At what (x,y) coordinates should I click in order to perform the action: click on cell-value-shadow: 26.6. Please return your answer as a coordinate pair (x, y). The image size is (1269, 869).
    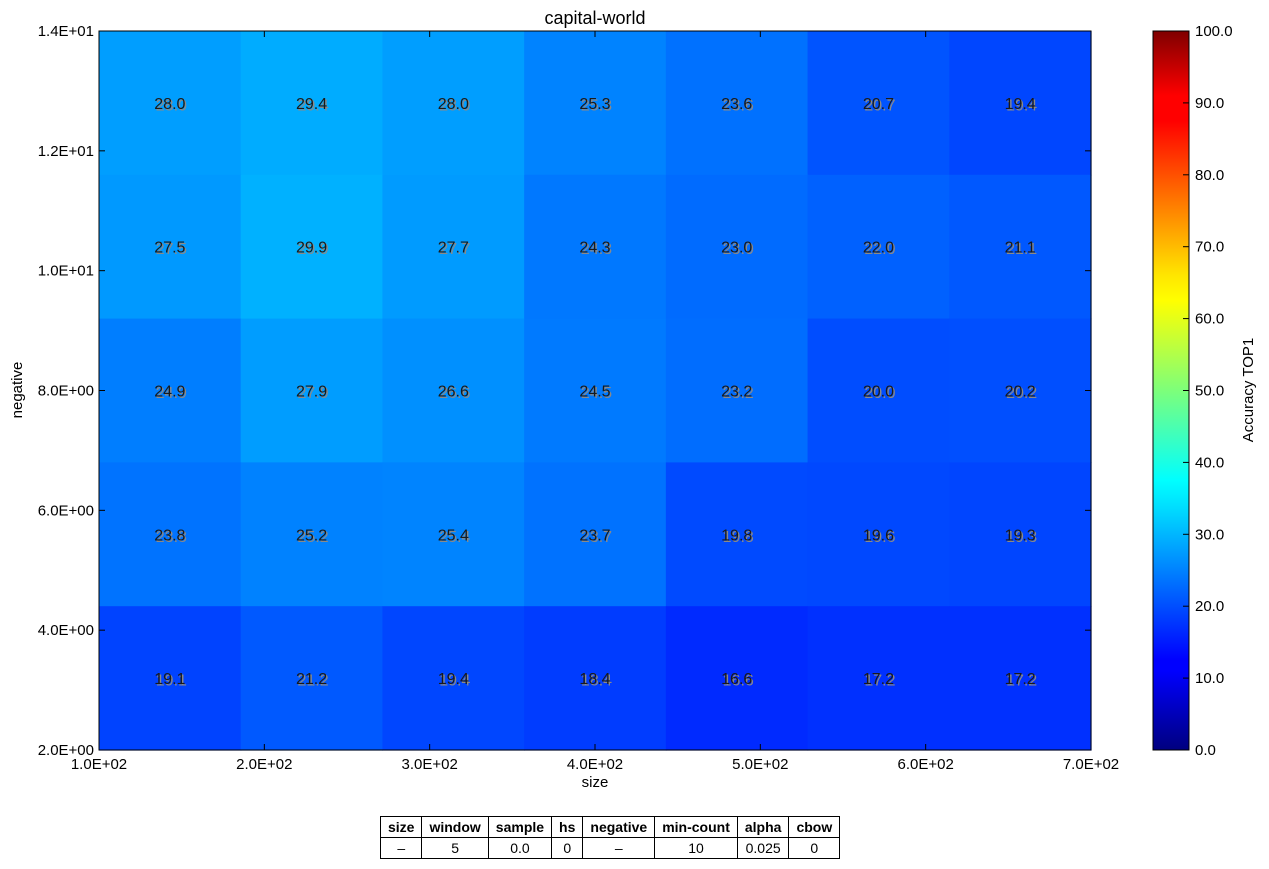
    Looking at the image, I should click on (454, 393).